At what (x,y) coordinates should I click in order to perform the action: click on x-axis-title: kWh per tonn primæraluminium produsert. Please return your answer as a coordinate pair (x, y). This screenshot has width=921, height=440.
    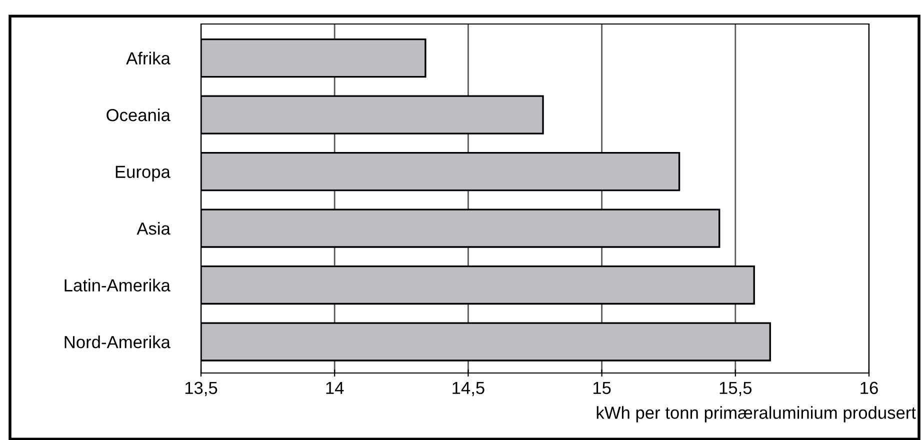
    Looking at the image, I should click on (756, 414).